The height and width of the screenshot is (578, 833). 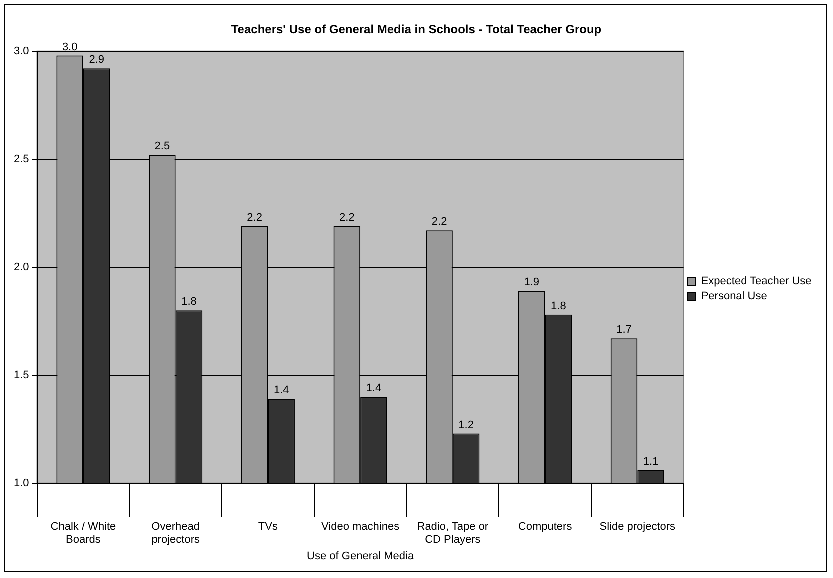 What do you see at coordinates (734, 296) in the screenshot?
I see `legend-label: Personal Use` at bounding box center [734, 296].